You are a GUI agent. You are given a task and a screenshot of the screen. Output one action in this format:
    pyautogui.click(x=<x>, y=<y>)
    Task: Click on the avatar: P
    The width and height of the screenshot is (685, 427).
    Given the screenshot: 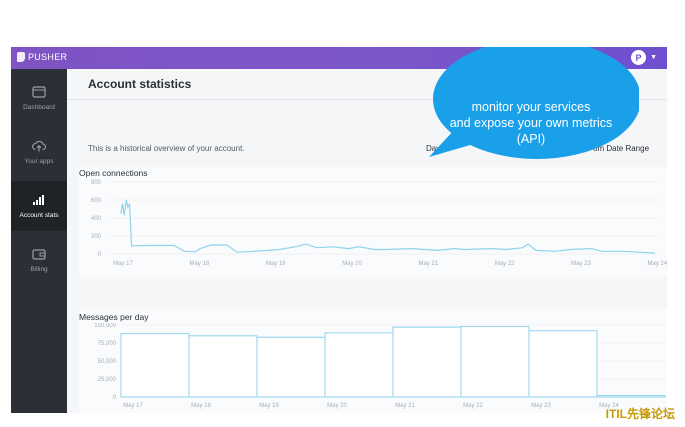 What is the action you would take?
    pyautogui.click(x=639, y=57)
    